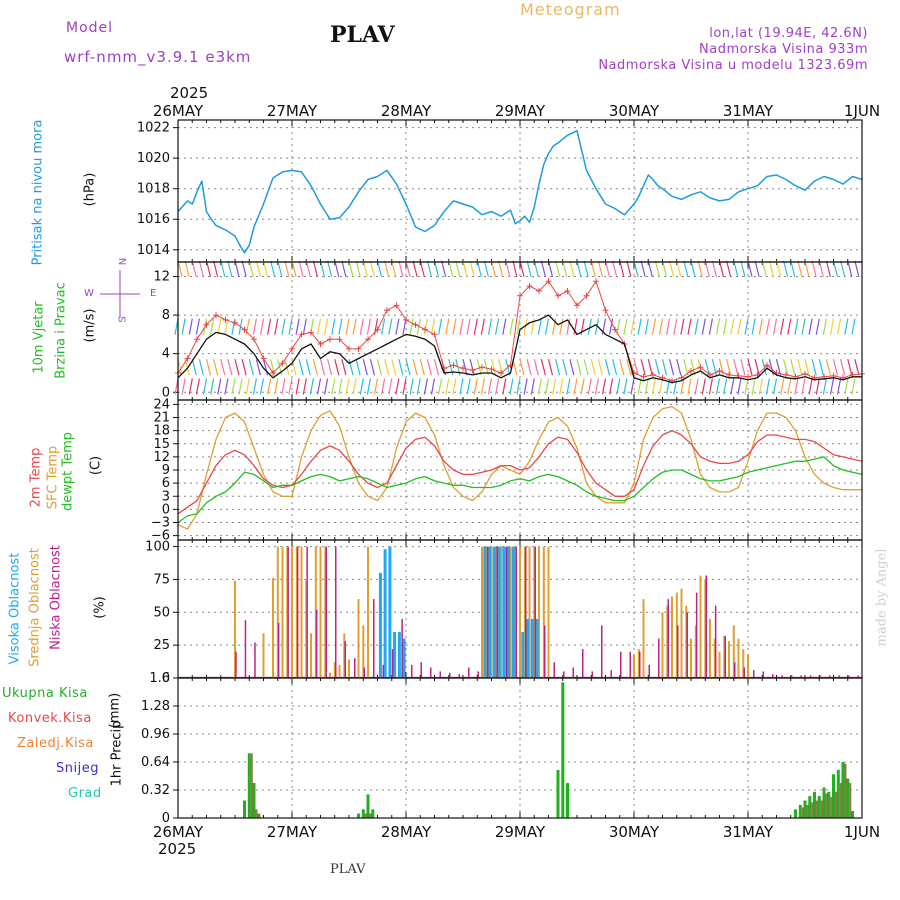 The height and width of the screenshot is (900, 900). I want to click on x-tick-label-top: 27MAY, so click(292, 111).